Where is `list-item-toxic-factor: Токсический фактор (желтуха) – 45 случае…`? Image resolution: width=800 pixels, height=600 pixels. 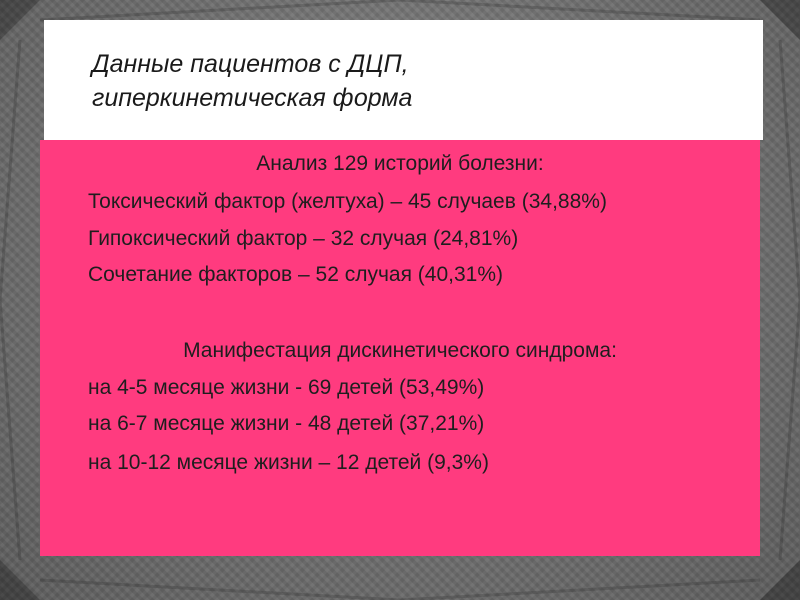 list-item-toxic-factor: Токсический фактор (желтуха) – 45 случае… is located at coordinates (347, 201).